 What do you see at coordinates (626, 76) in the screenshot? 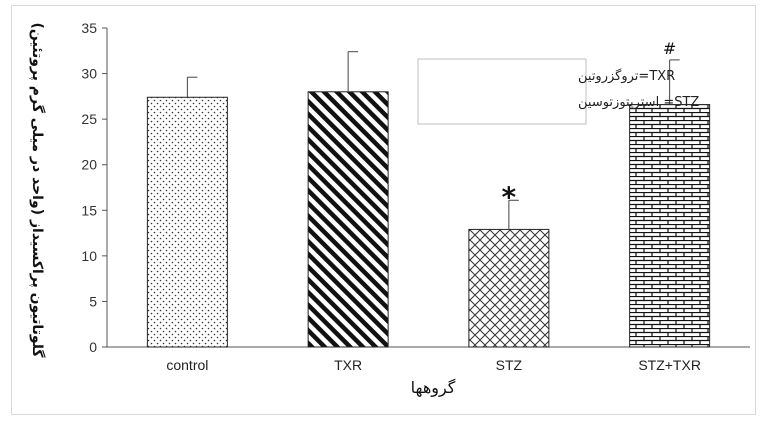
I see `legend-entry-txr: TXR=تروگزروتین` at bounding box center [626, 76].